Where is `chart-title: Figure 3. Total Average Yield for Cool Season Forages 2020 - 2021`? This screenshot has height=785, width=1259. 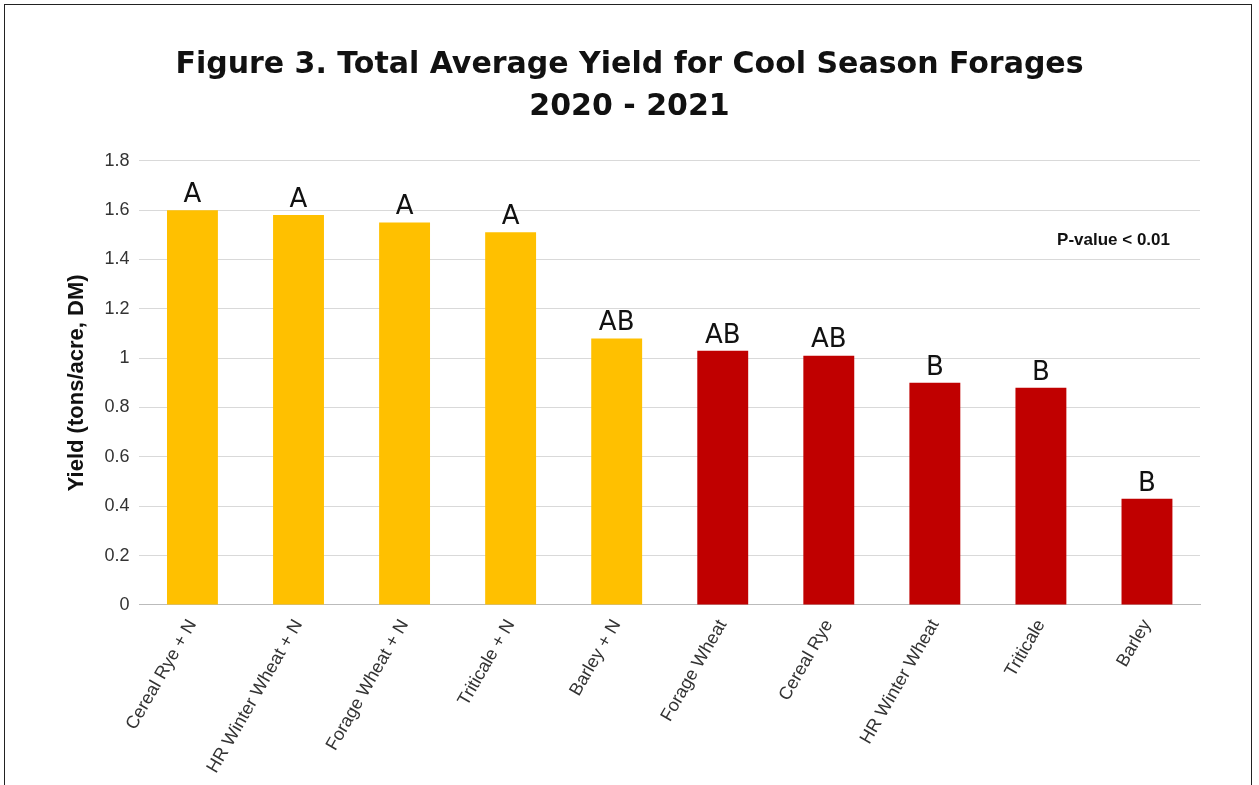
chart-title: Figure 3. Total Average Yield for Cool Season Forages 2020 - 2021 is located at coordinates (629, 84).